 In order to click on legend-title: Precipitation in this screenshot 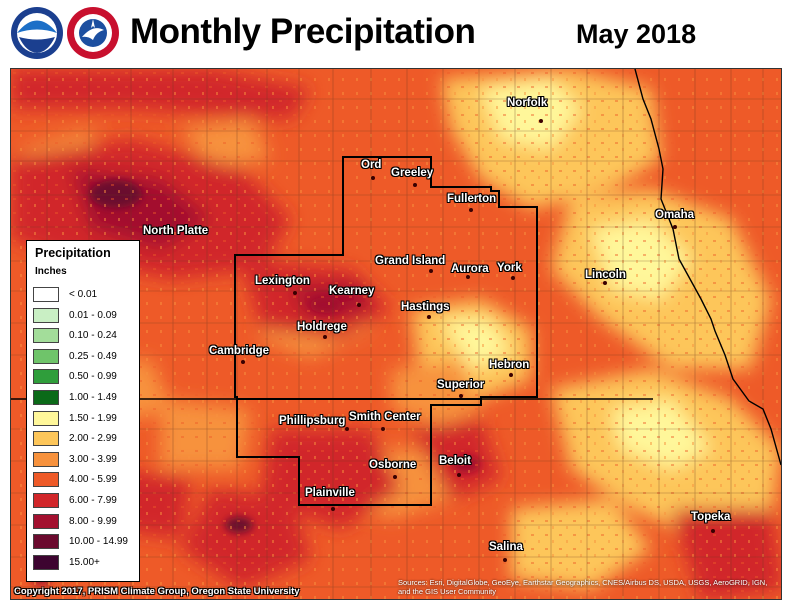, I will do `click(73, 253)`.